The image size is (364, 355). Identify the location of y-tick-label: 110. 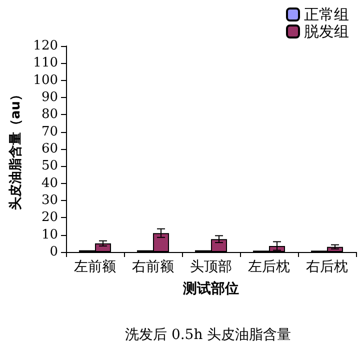
(45, 63).